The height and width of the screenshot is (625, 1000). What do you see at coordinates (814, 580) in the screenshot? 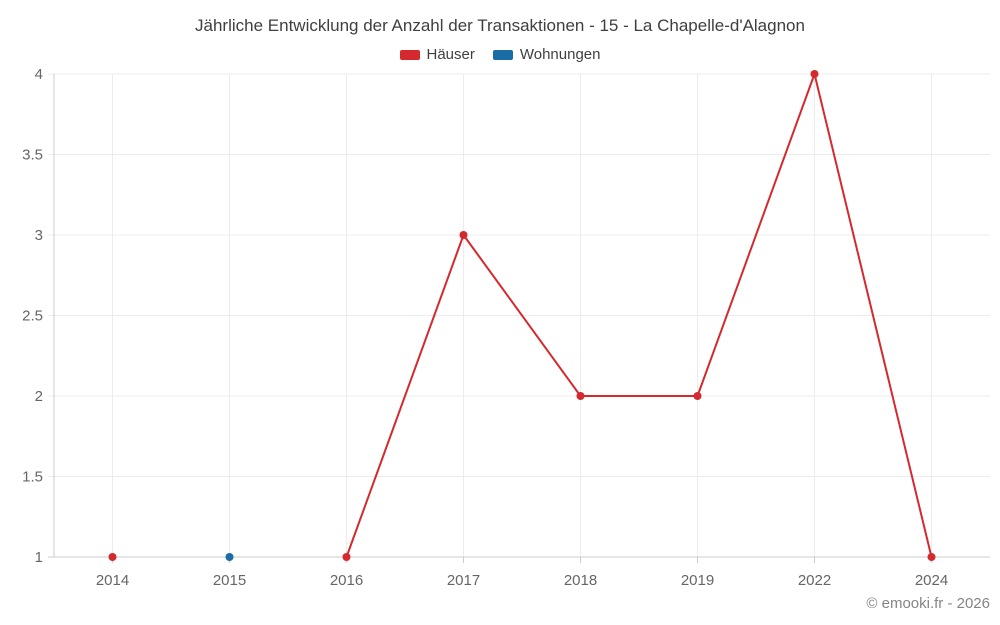
I see `x-tick-label: 2022` at bounding box center [814, 580].